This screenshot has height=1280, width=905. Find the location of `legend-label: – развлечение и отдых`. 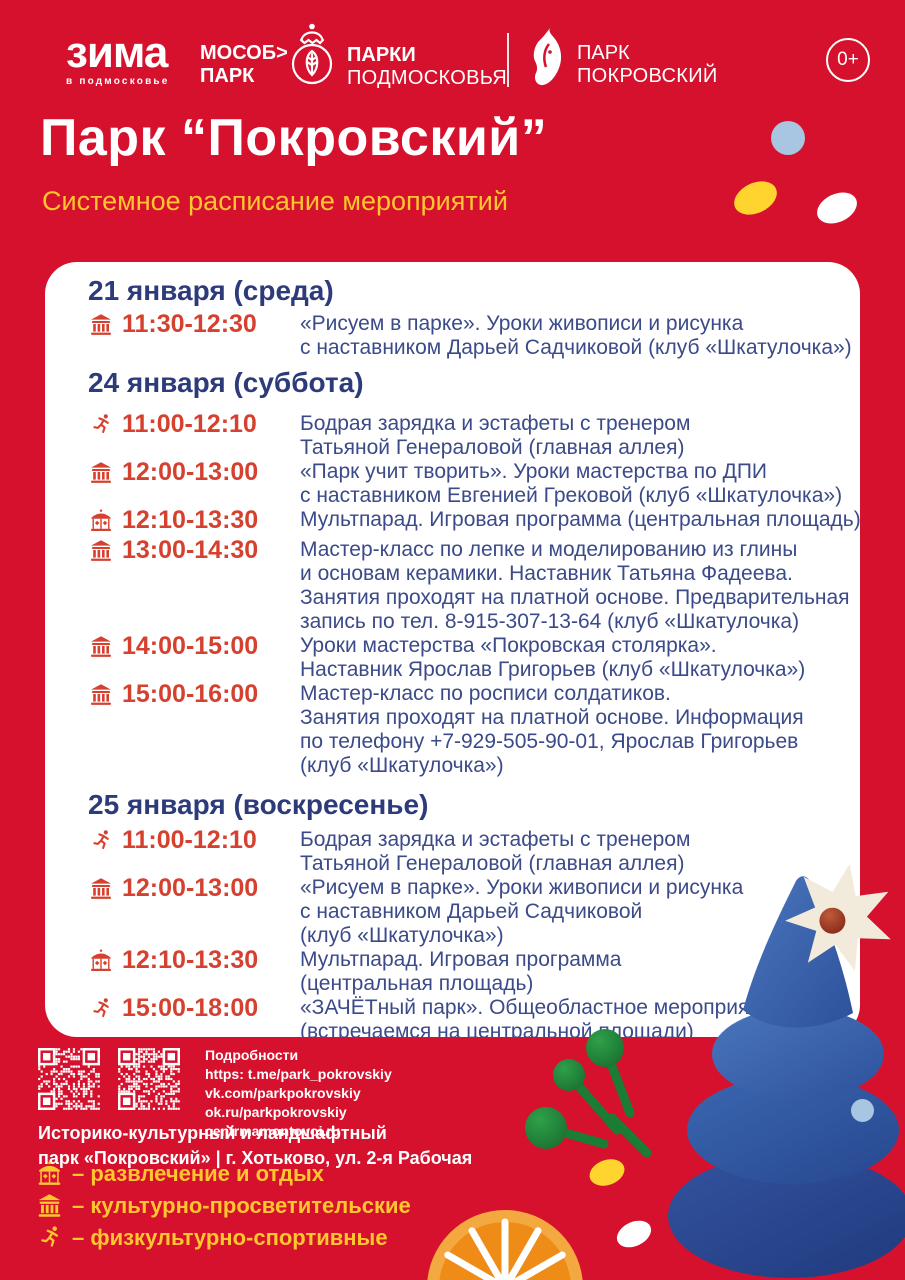

legend-label: – развлечение и отдых is located at coordinates (198, 1173).